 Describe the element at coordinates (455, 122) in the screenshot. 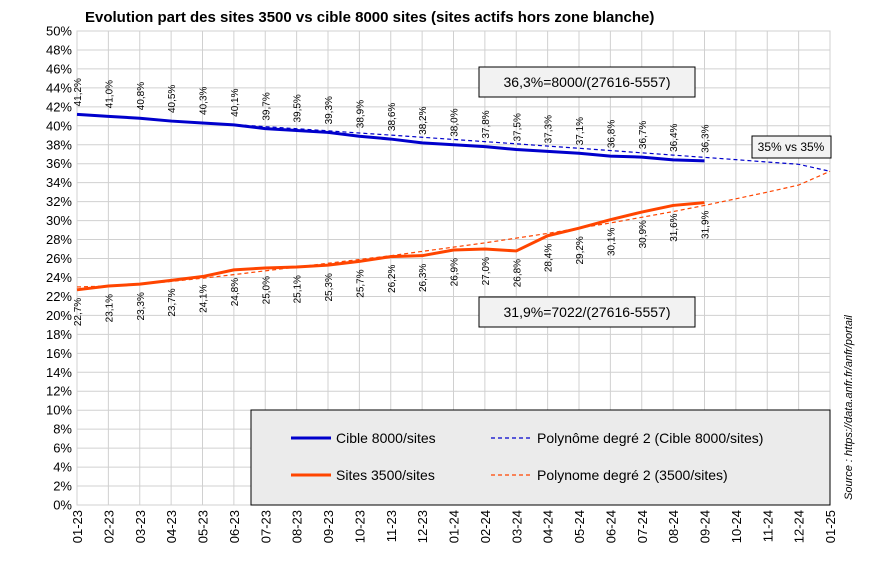

I see `data-label-cible: 38,0%` at that location.